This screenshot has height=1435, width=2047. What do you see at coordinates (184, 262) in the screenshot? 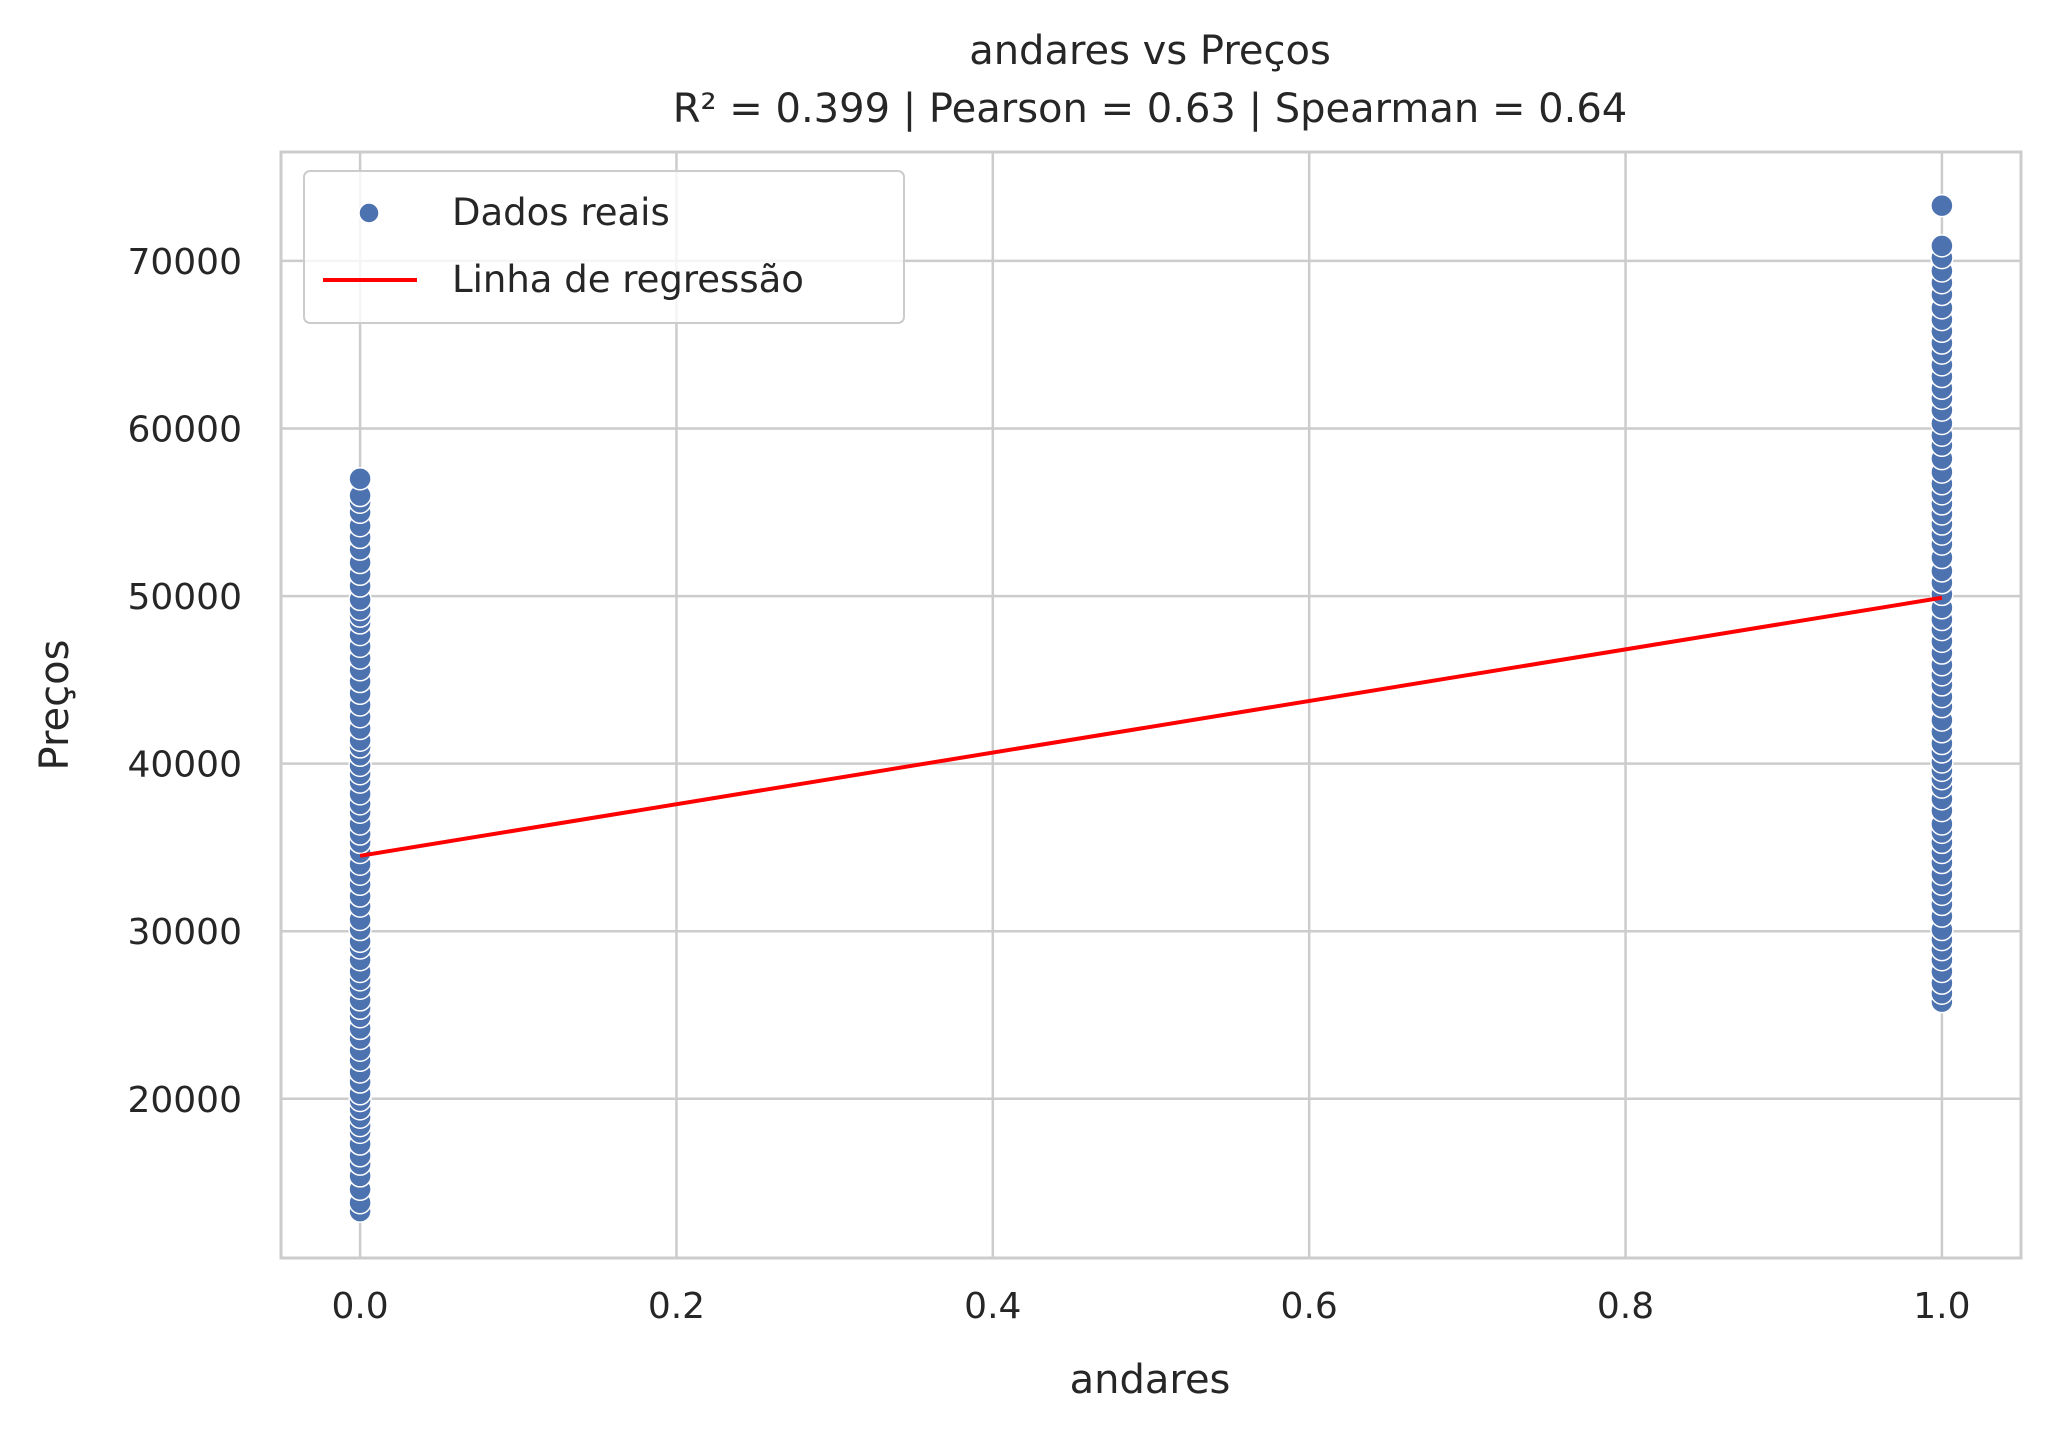
I see `y-tick-label: 70000` at bounding box center [184, 262].